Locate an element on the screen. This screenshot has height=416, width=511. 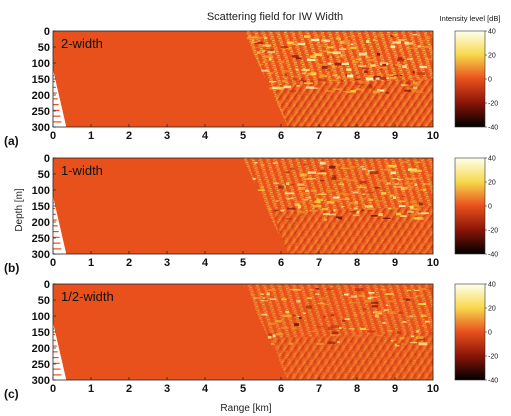
colorbar-tick-label: 0 is located at coordinates (490, 207).